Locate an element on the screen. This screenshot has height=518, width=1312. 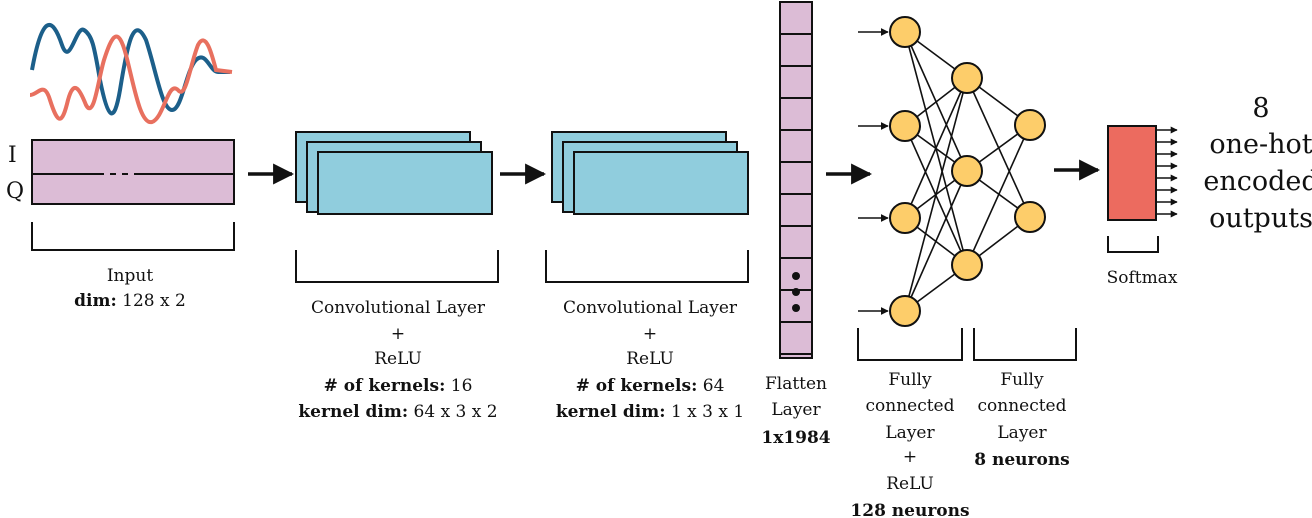
softmax-output-arrows is located at coordinates (1167, 172).